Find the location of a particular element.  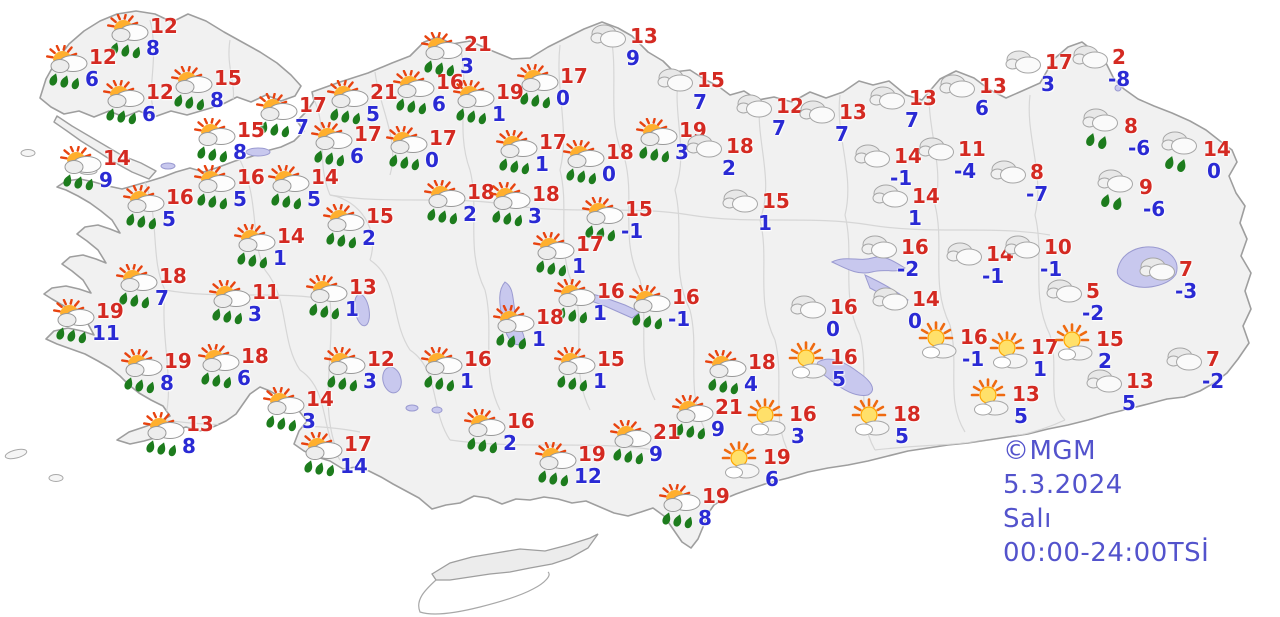

weather-station: 16 -2 is located at coordinates (894, 256).